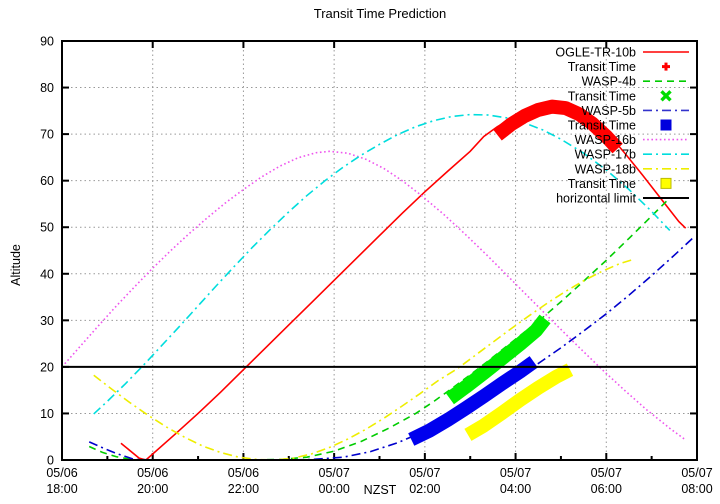 This screenshot has height=504, width=720. What do you see at coordinates (424, 489) in the screenshot?
I see `x-tick-label-time: 02:00` at bounding box center [424, 489].